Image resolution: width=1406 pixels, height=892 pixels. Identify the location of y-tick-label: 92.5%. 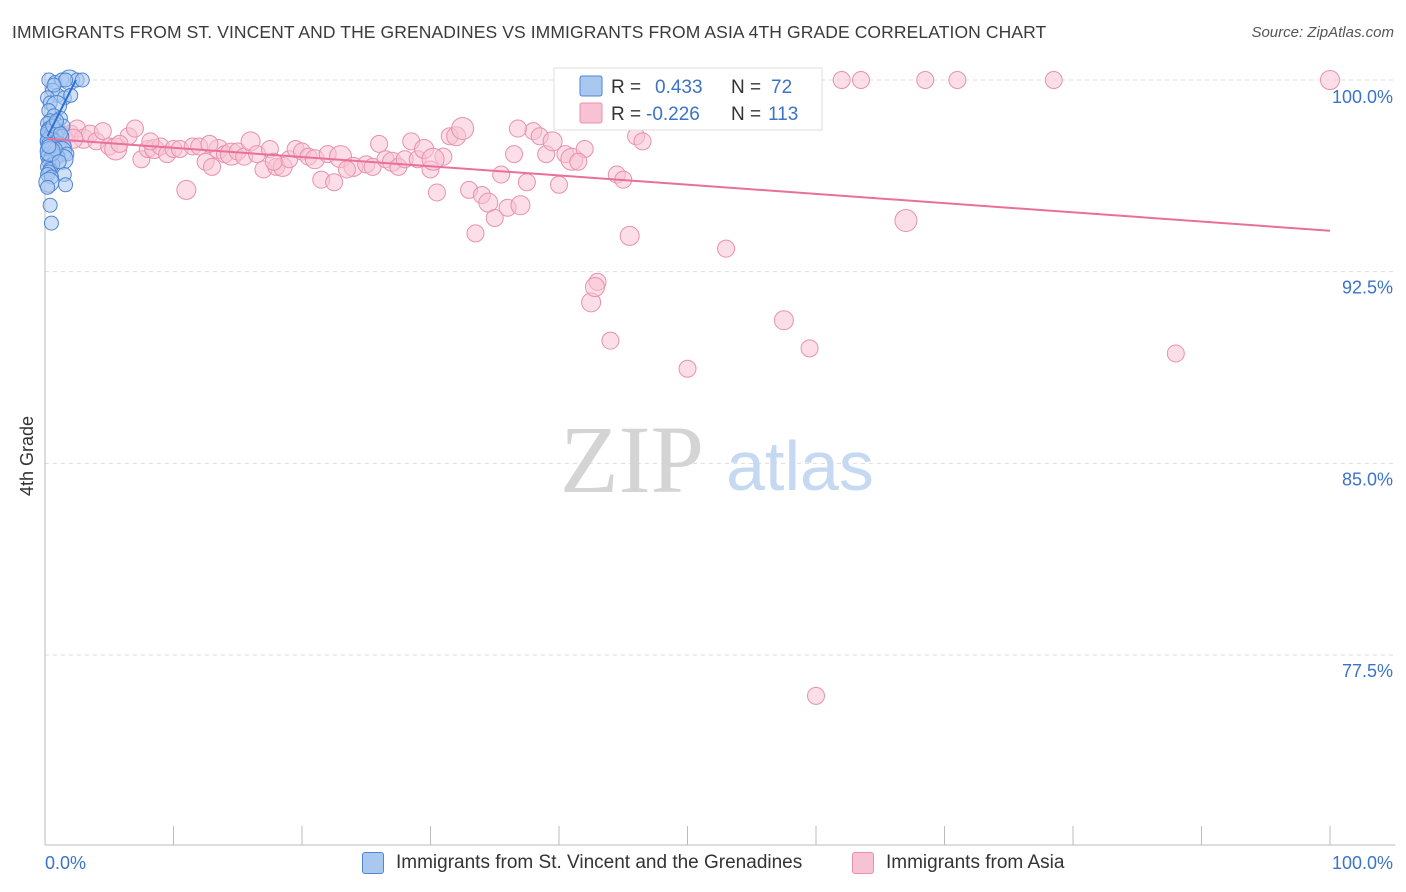
(1367, 288).